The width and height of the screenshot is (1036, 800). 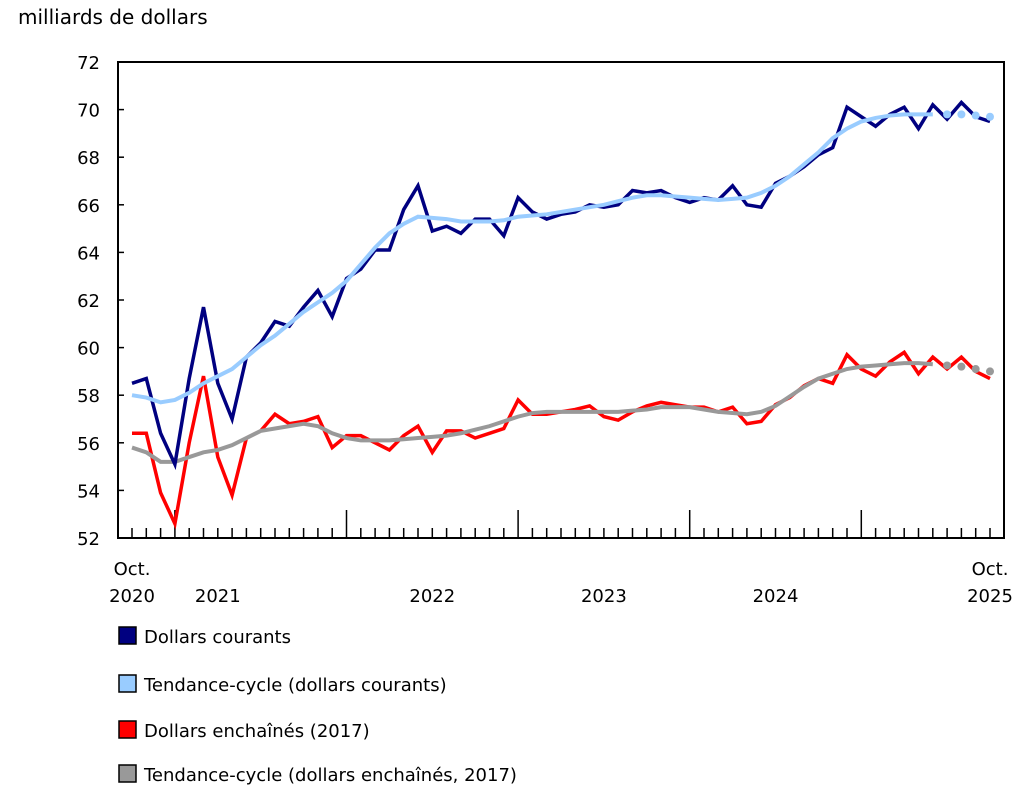 I want to click on y-tick-label: 52, so click(x=88, y=539).